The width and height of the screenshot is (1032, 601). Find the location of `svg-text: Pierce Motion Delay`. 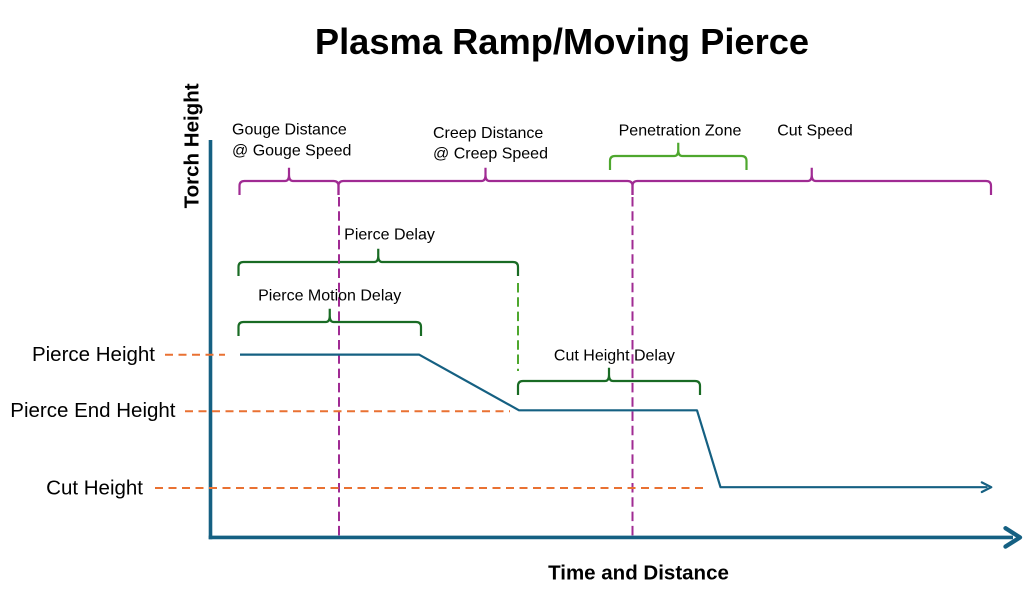

svg-text: Pierce Motion Delay is located at coordinates (329, 296).